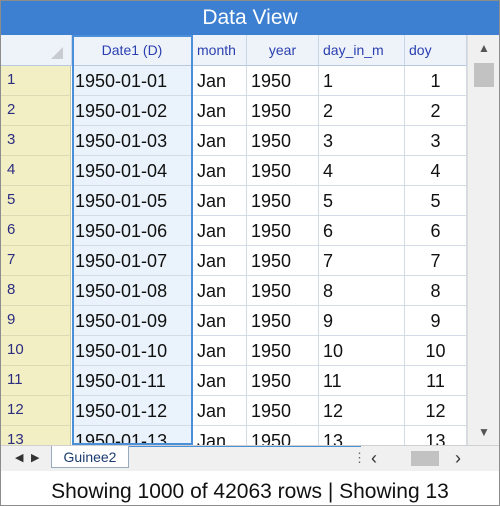  Describe the element at coordinates (362, 411) in the screenshot. I see `cell-day: 12` at that location.